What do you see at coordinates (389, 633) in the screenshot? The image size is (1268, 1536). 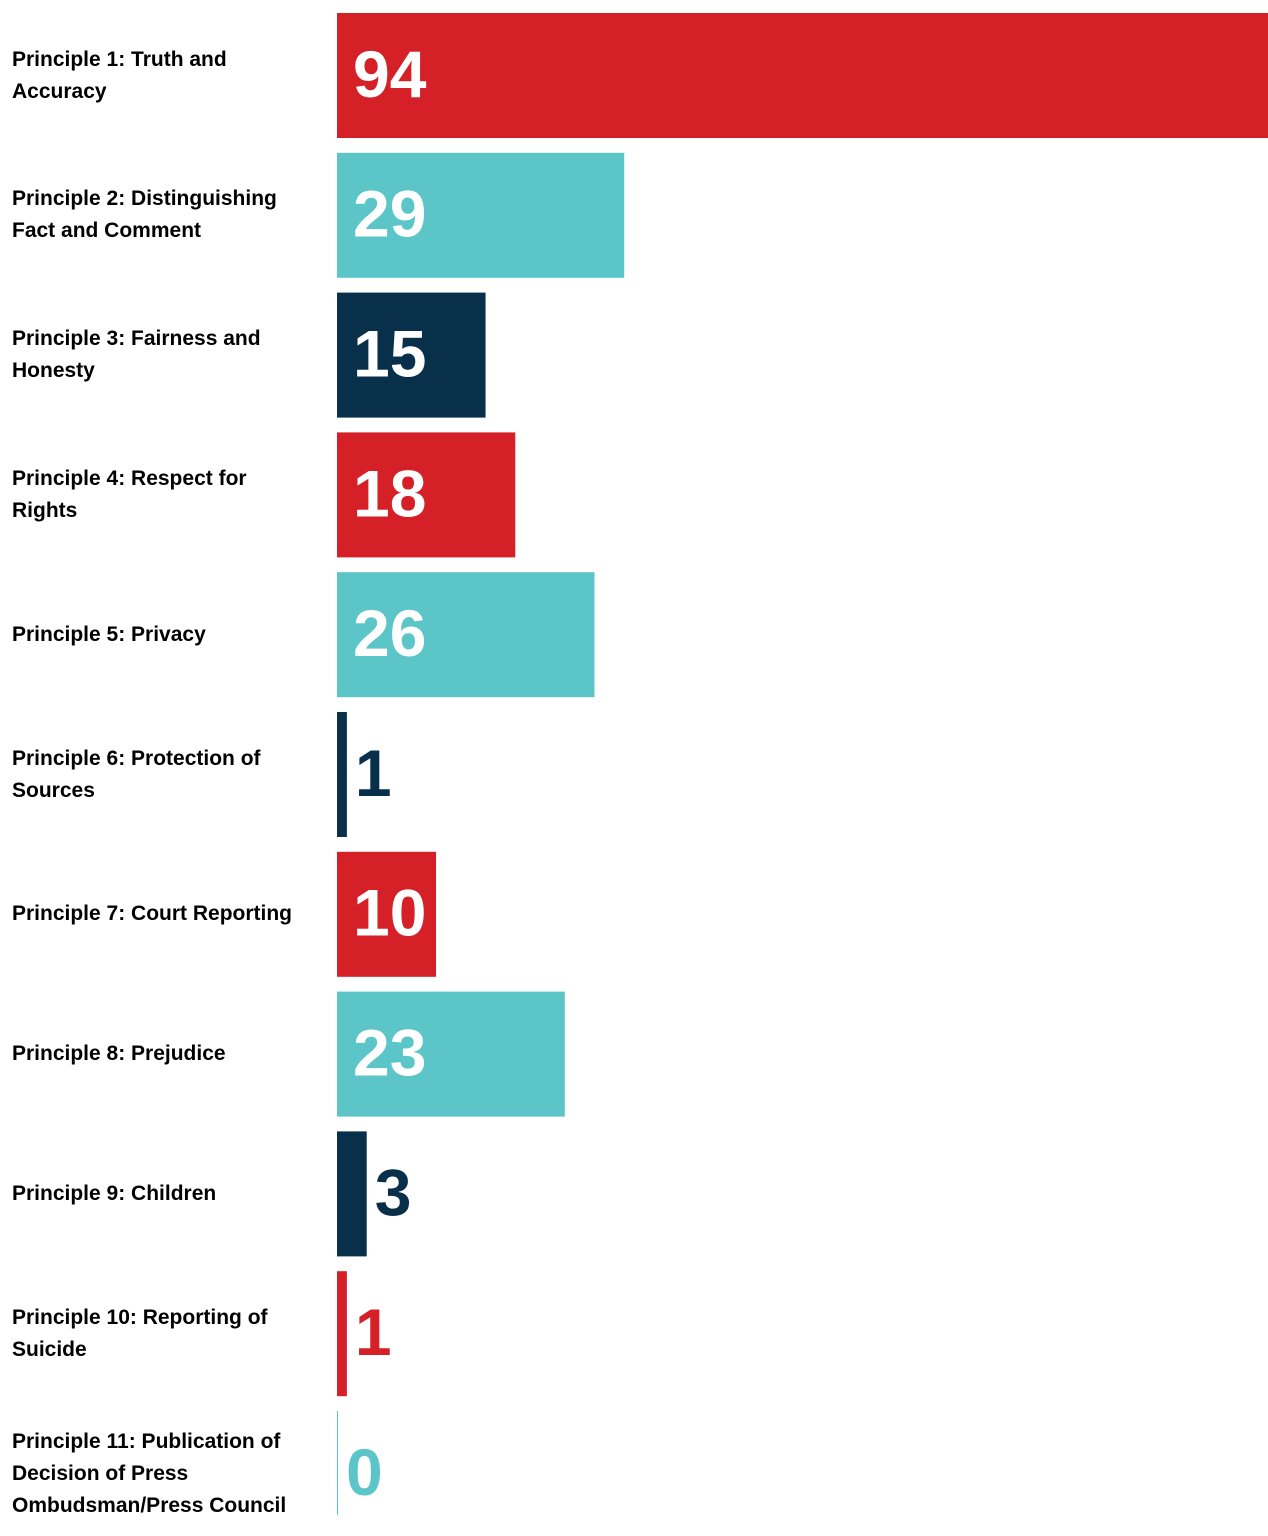 I see `value-label: 26` at bounding box center [389, 633].